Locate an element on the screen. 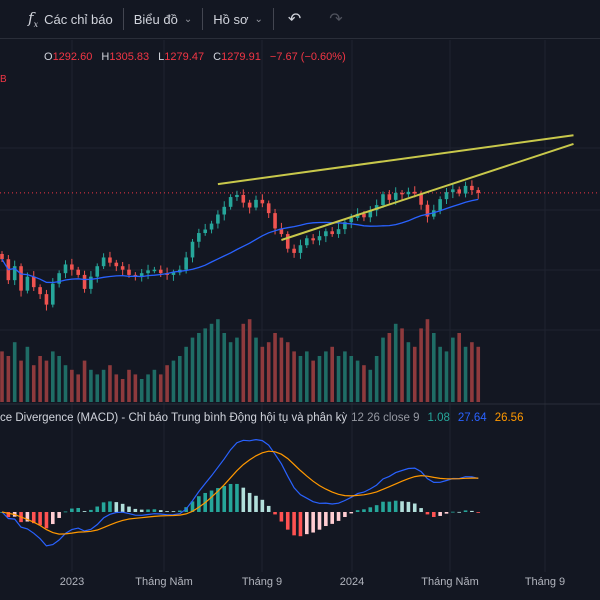  x-axis-label: Tháng Năm is located at coordinates (450, 582).